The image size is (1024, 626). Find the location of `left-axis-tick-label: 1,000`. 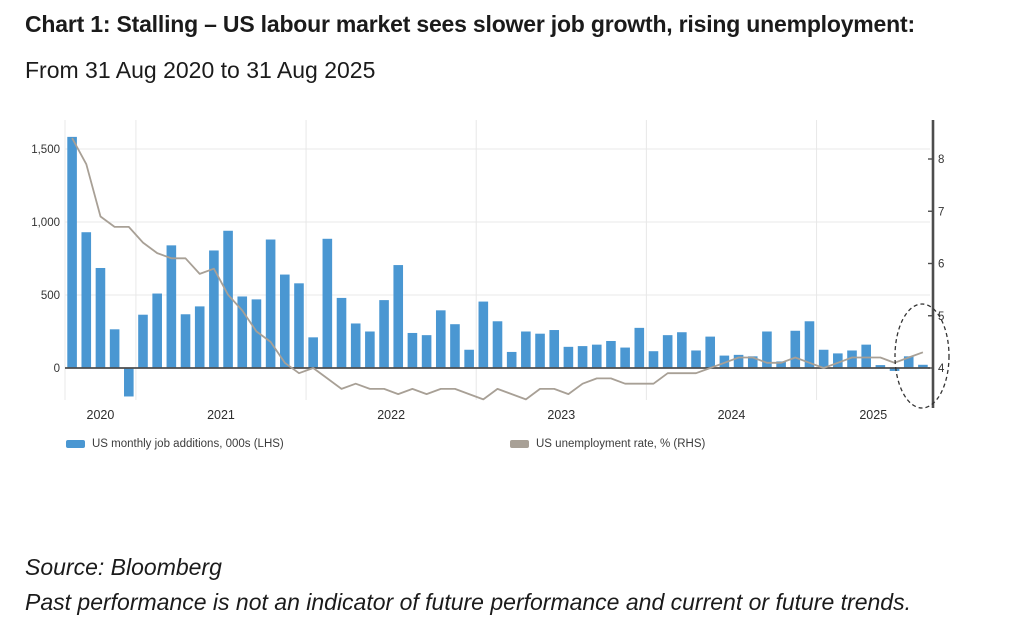

left-axis-tick-label: 1,000 is located at coordinates (45, 223).